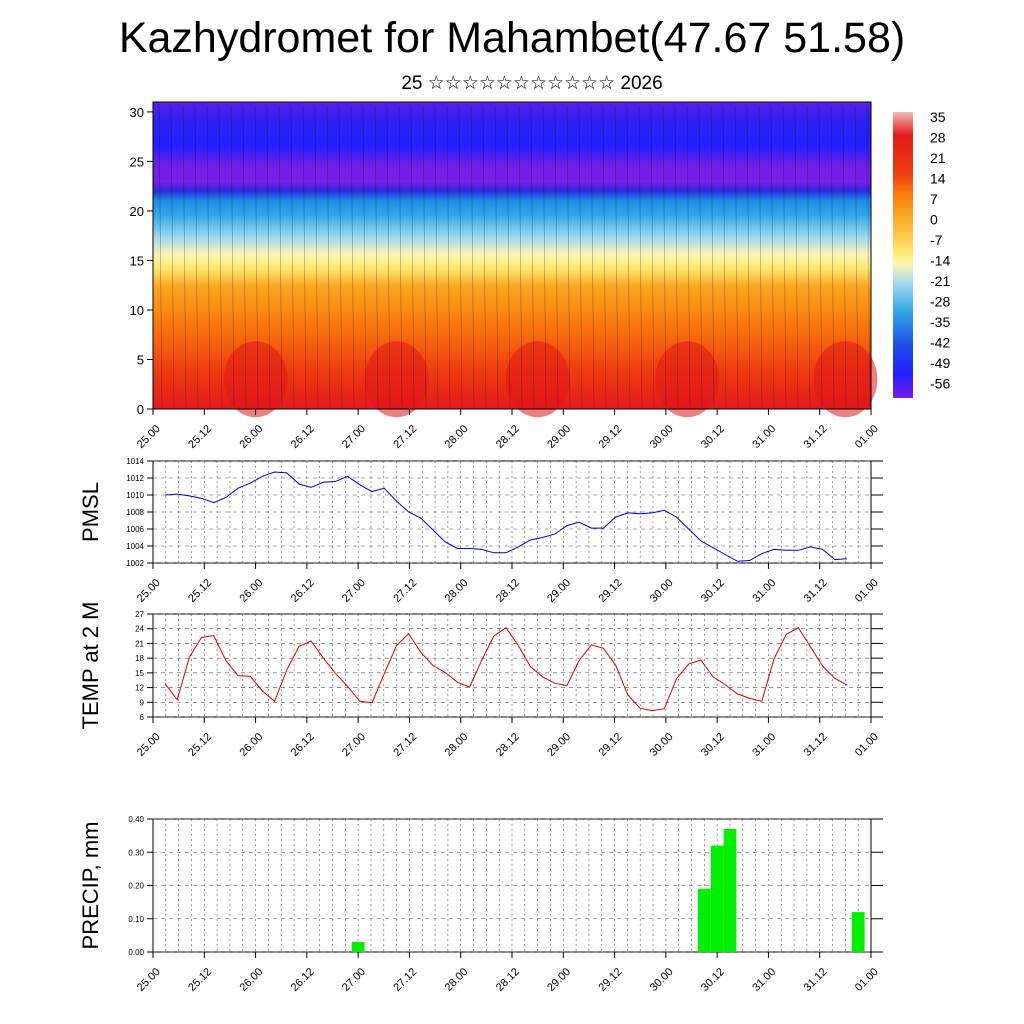 This screenshot has height=1024, width=1024. Describe the element at coordinates (816, 980) in the screenshot. I see `precip-x-tick-label: 31.12` at that location.